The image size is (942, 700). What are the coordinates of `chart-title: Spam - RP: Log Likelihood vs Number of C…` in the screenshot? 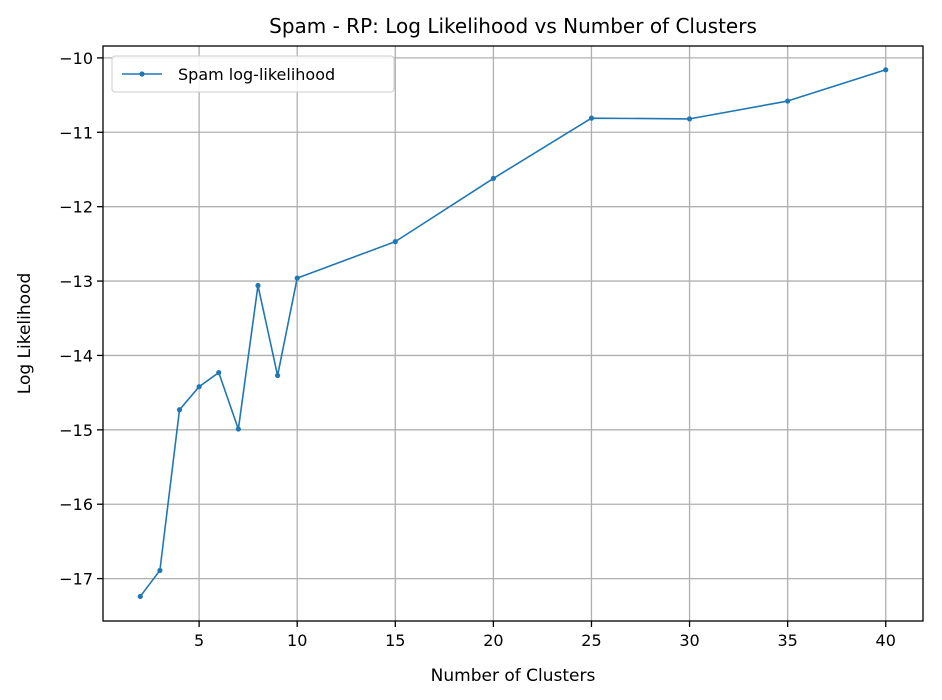 It's located at (513, 26).